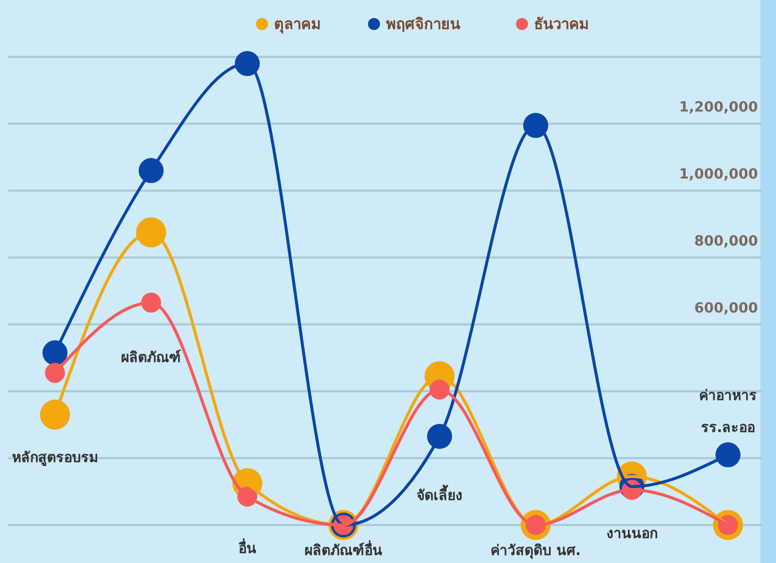  I want to click on y-tick-label: 1,200,000, so click(718, 108).